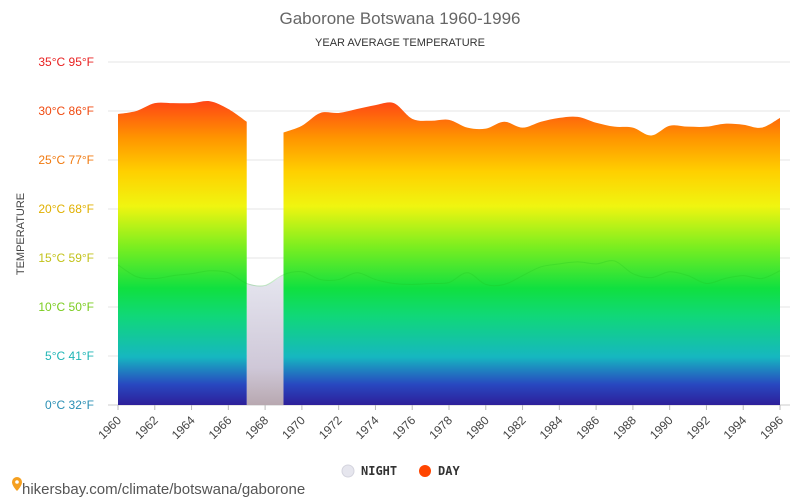 Image resolution: width=800 pixels, height=500 pixels. What do you see at coordinates (348, 471) in the screenshot?
I see `legend-night-marker` at bounding box center [348, 471].